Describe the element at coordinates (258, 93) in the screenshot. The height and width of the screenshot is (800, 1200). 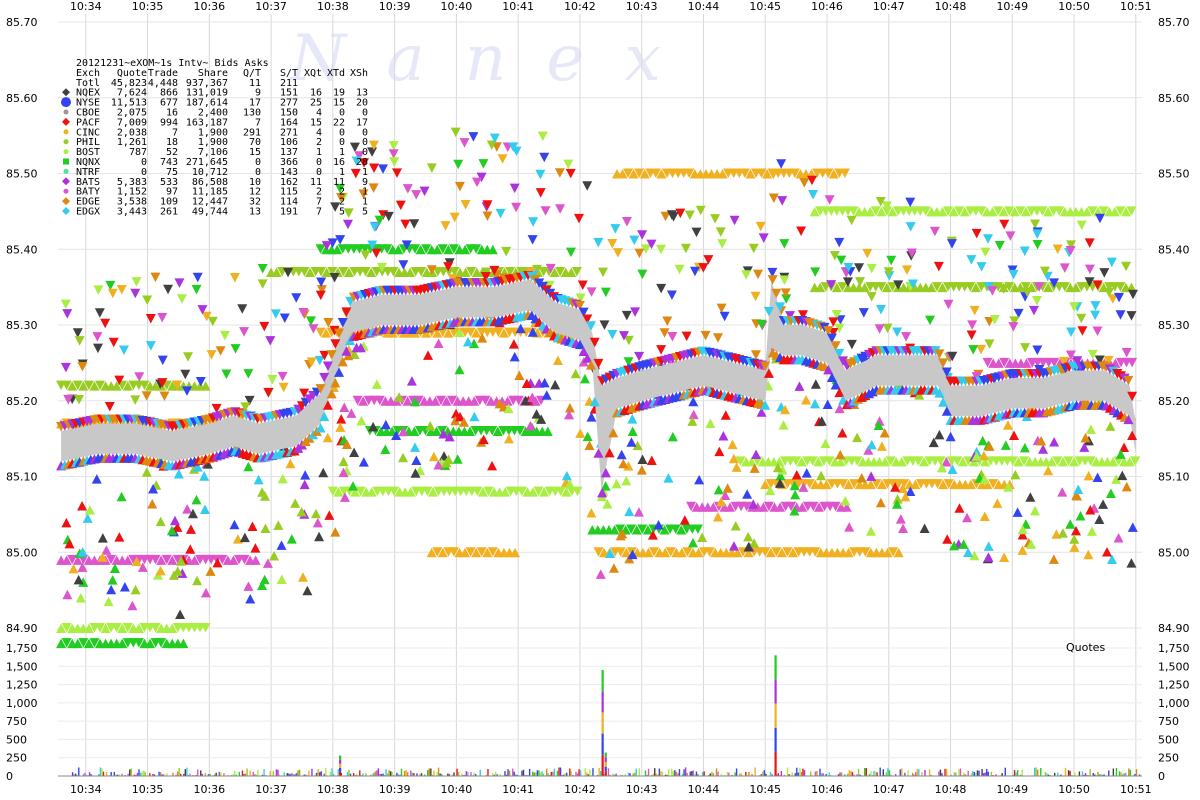
I see `legend-cell: 9` at that location.